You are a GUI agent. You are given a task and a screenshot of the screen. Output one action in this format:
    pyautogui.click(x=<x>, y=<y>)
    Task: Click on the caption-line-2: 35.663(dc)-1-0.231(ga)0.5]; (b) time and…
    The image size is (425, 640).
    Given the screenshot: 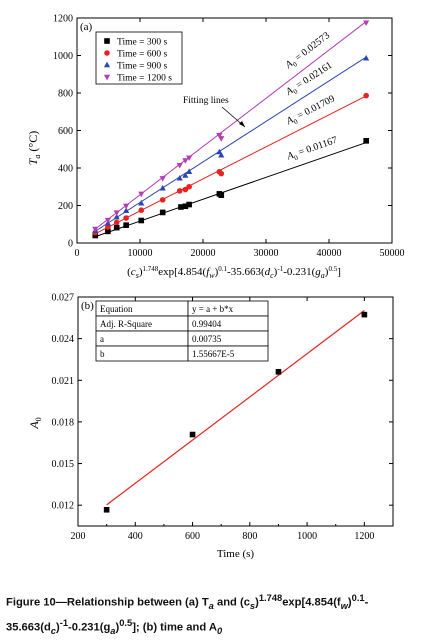 What is the action you would take?
    pyautogui.click(x=213, y=627)
    